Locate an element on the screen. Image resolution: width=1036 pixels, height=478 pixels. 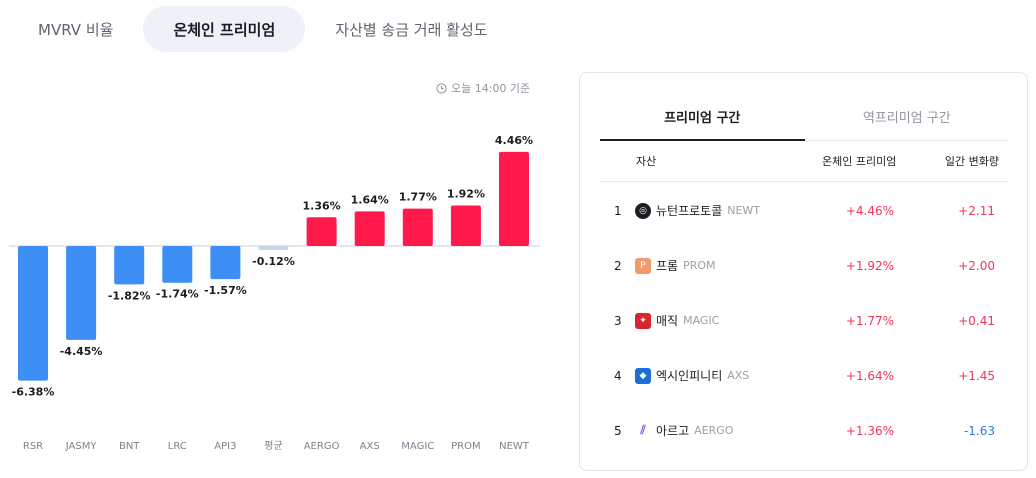
bar-lrc is located at coordinates (177, 264).